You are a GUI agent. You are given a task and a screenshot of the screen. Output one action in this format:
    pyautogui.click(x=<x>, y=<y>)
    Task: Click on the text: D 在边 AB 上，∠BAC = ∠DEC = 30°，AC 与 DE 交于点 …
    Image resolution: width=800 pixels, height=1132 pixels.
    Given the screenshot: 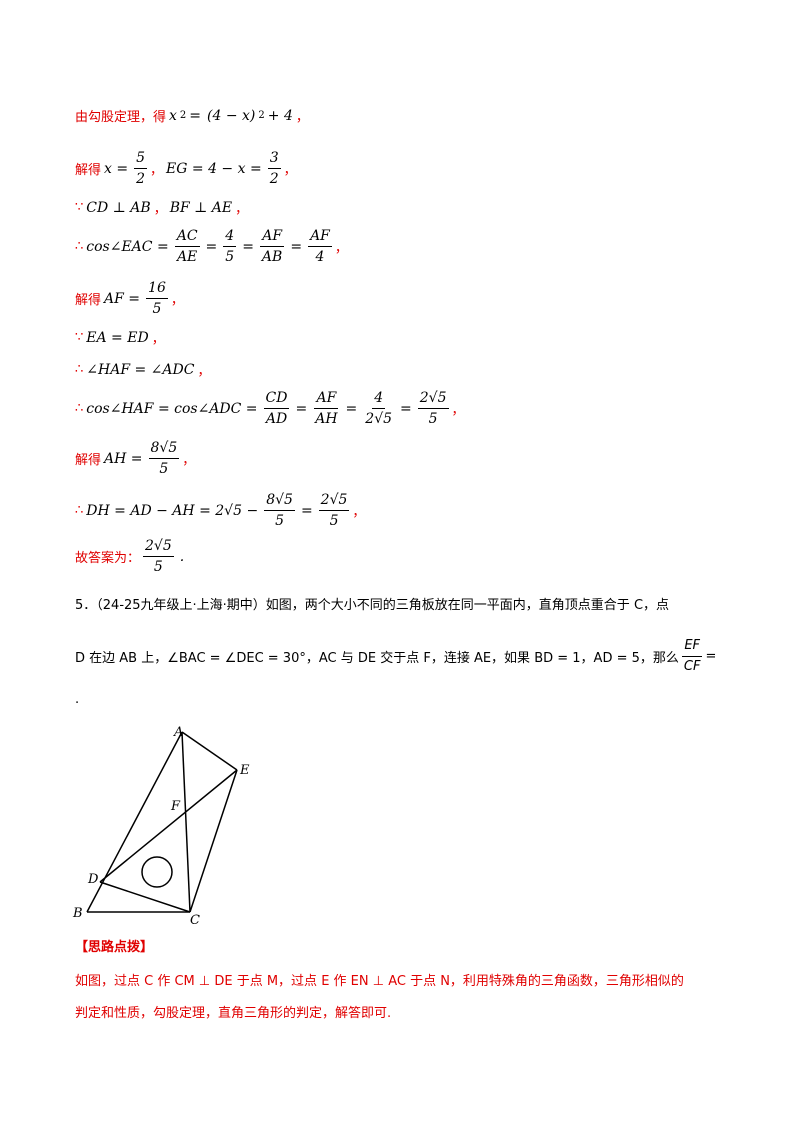 What is the action you would take?
    pyautogui.click(x=377, y=658)
    